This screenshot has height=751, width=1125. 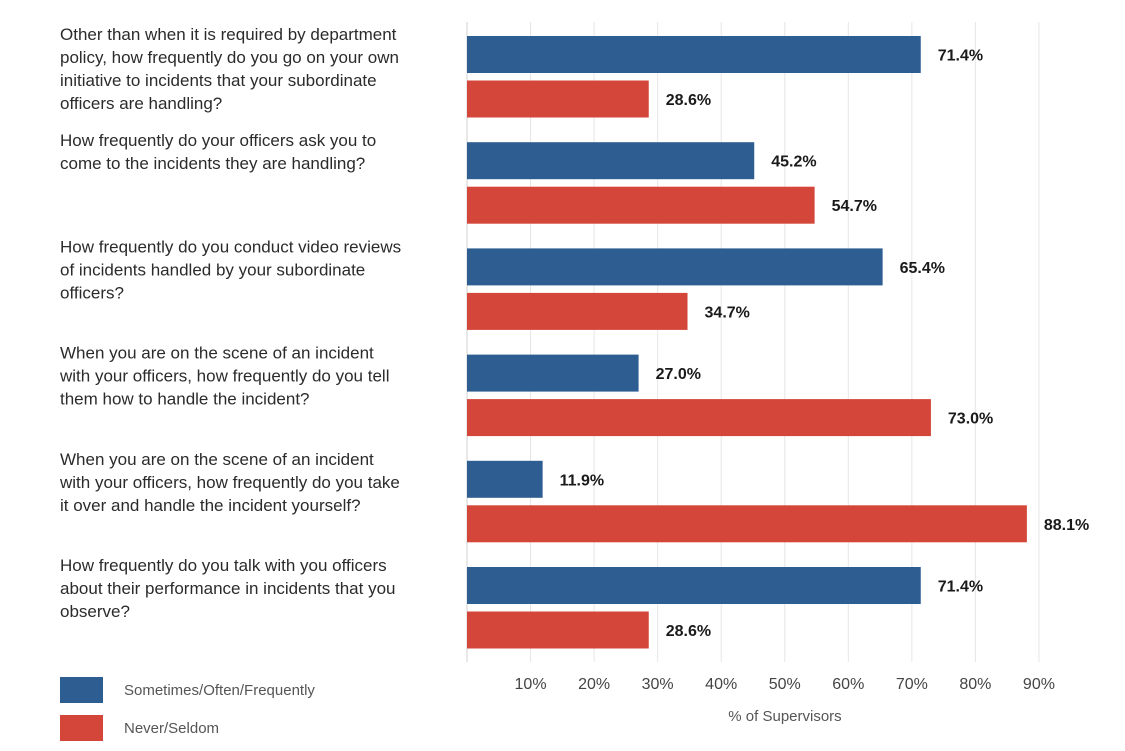 I want to click on x-tick-label: 20%, so click(x=594, y=684).